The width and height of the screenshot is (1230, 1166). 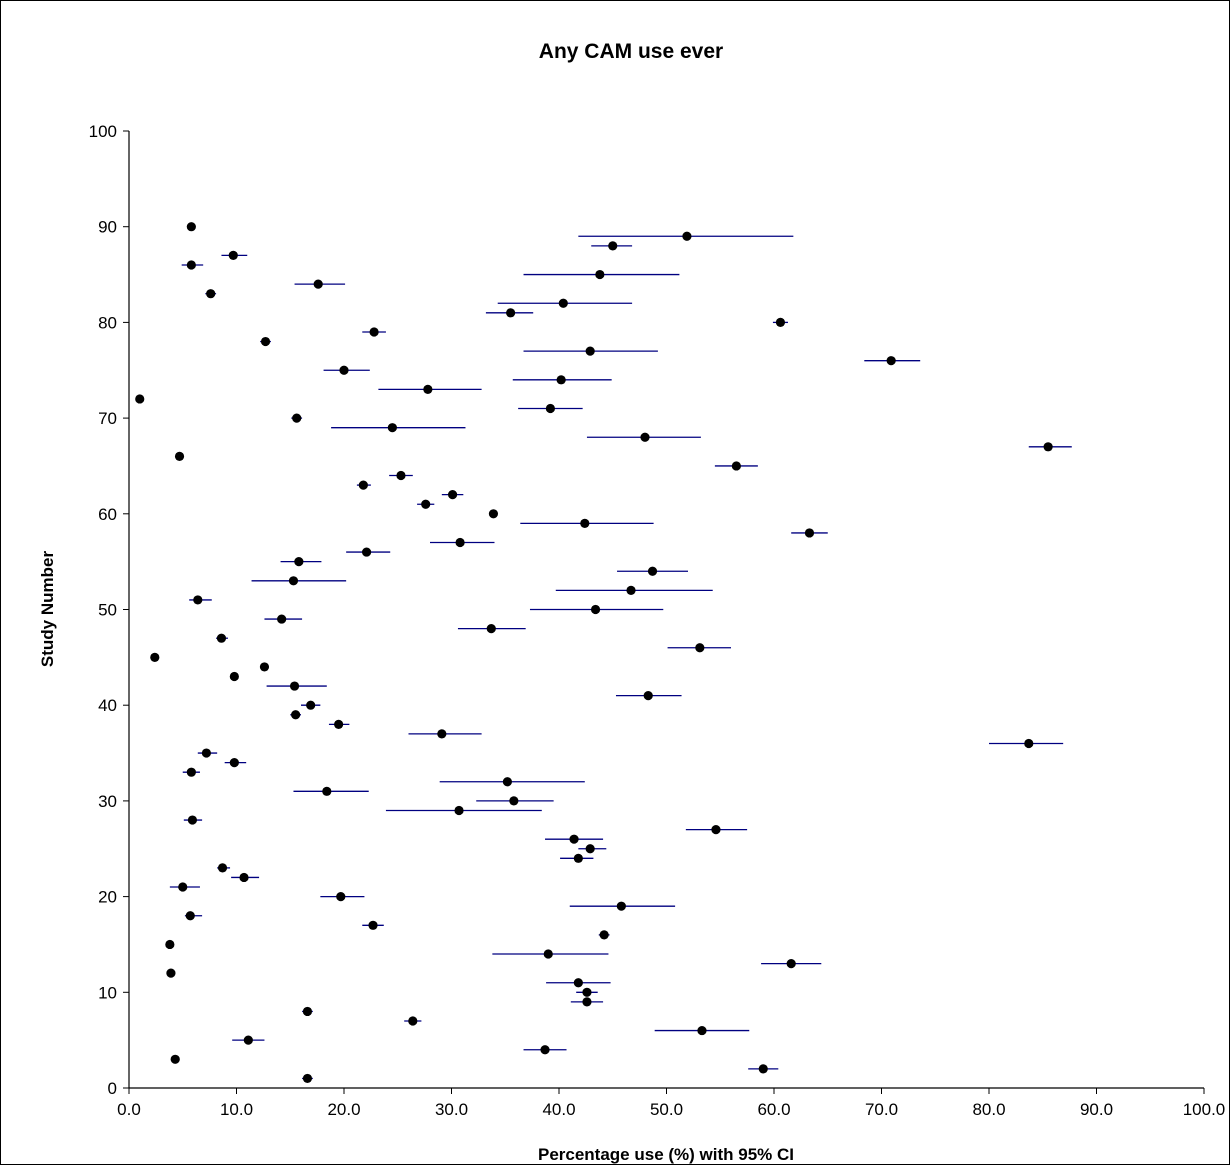 What do you see at coordinates (107, 322) in the screenshot?
I see `y-tick-label: 80` at bounding box center [107, 322].